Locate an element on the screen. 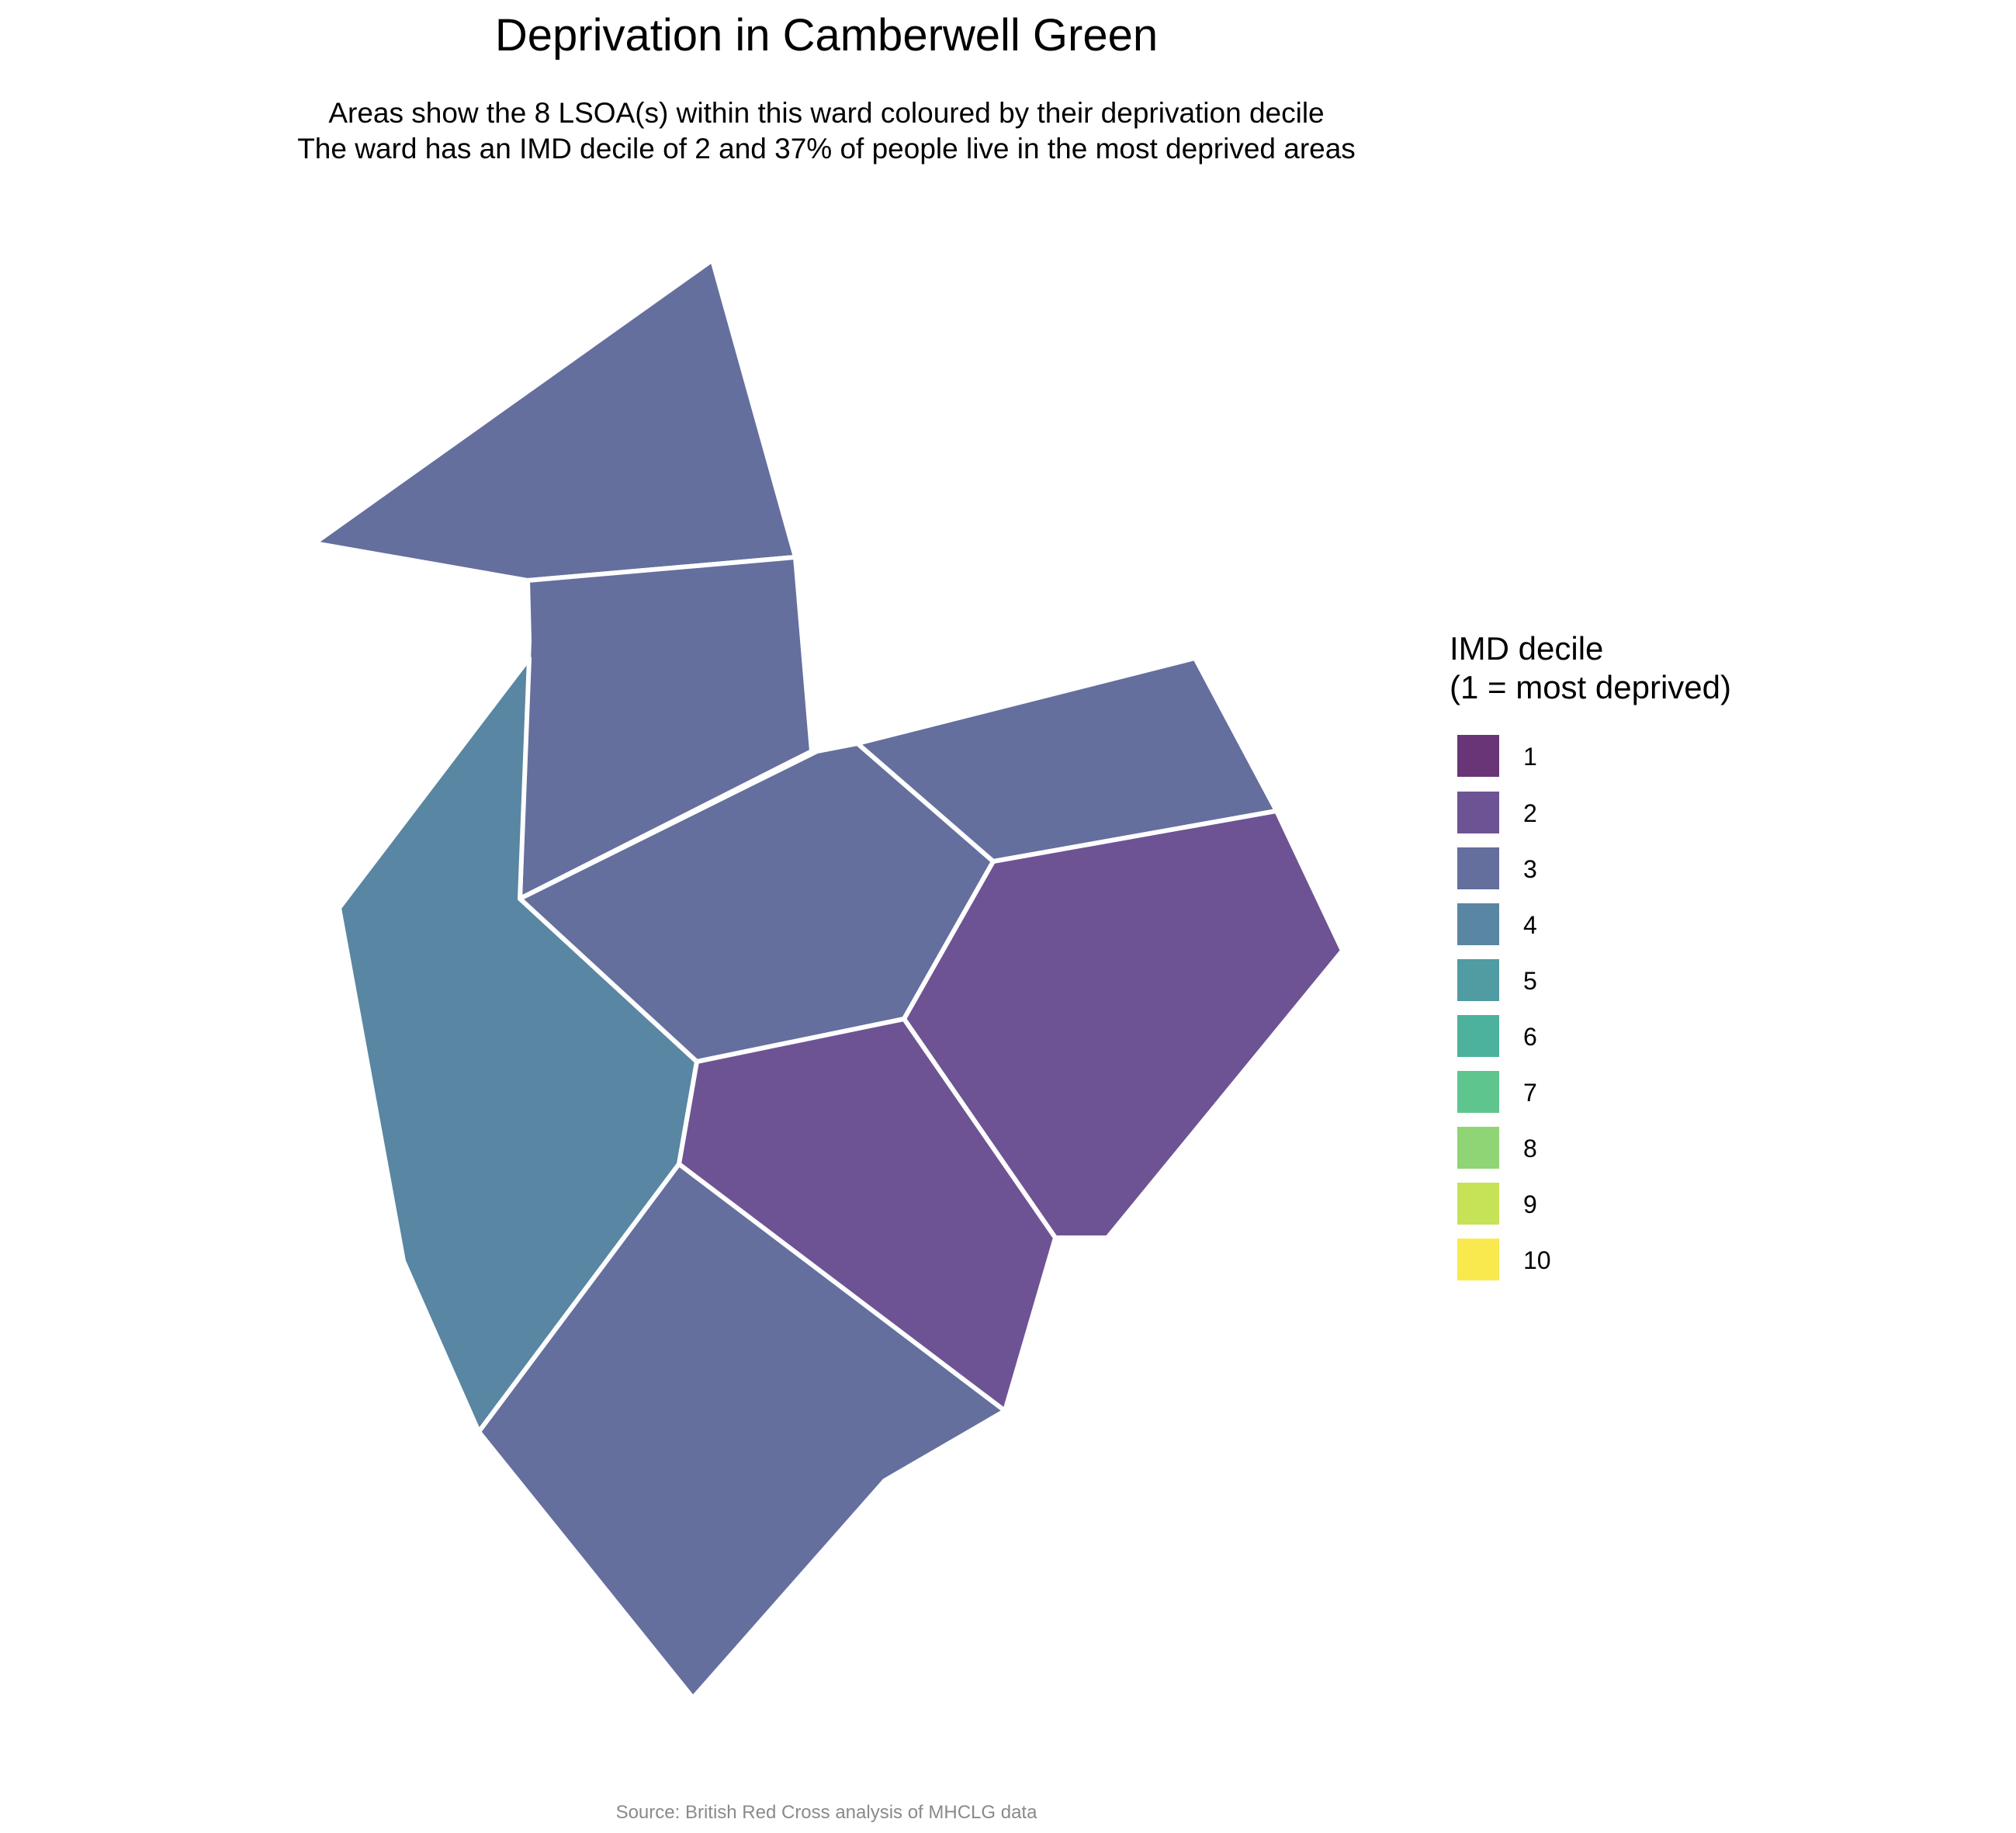 Image resolution: width=2016 pixels, height=1833 pixels. legend-label-4: 4 is located at coordinates (1530, 925).